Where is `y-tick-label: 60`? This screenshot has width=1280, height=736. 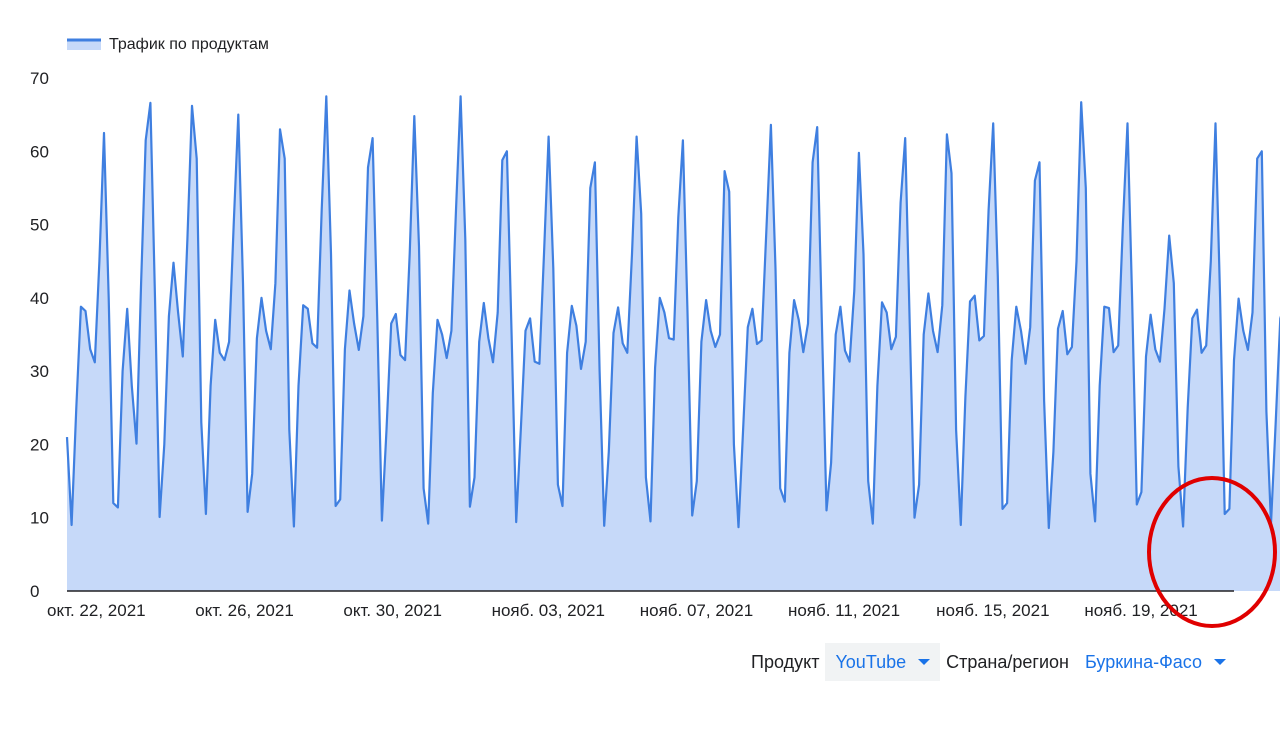 y-tick-label: 60 is located at coordinates (39, 151).